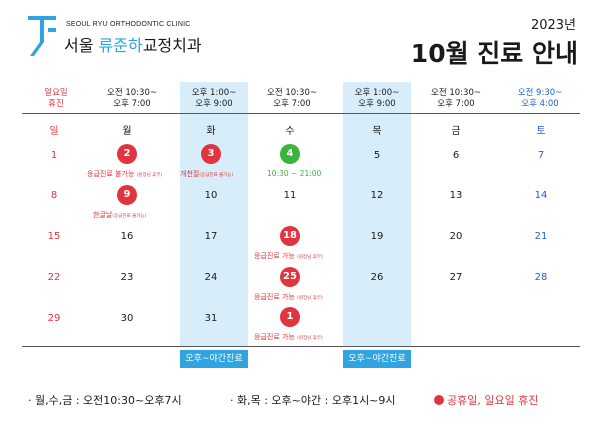  Describe the element at coordinates (377, 359) in the screenshot. I see `evening-label-thursday: 오후~야간진료` at that location.